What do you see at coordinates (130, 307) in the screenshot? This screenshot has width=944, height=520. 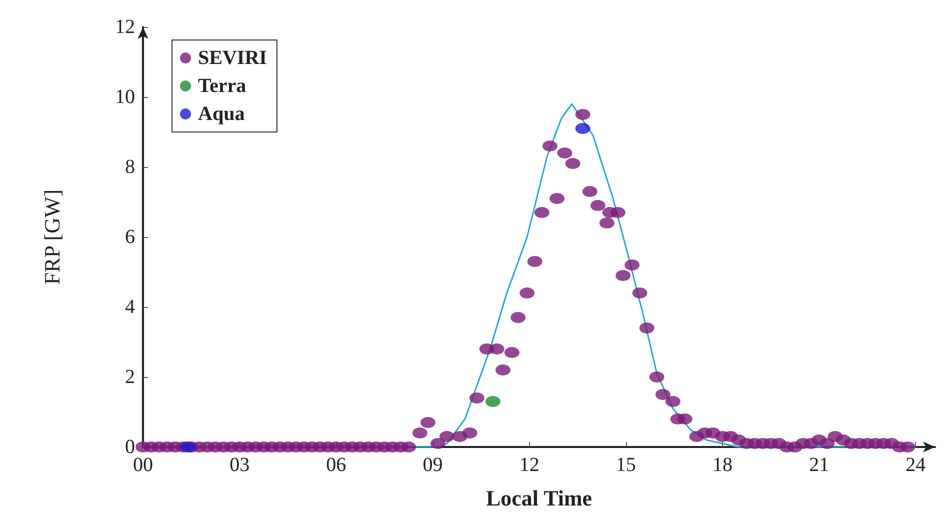 I see `y-tick-label: 4` at bounding box center [130, 307].